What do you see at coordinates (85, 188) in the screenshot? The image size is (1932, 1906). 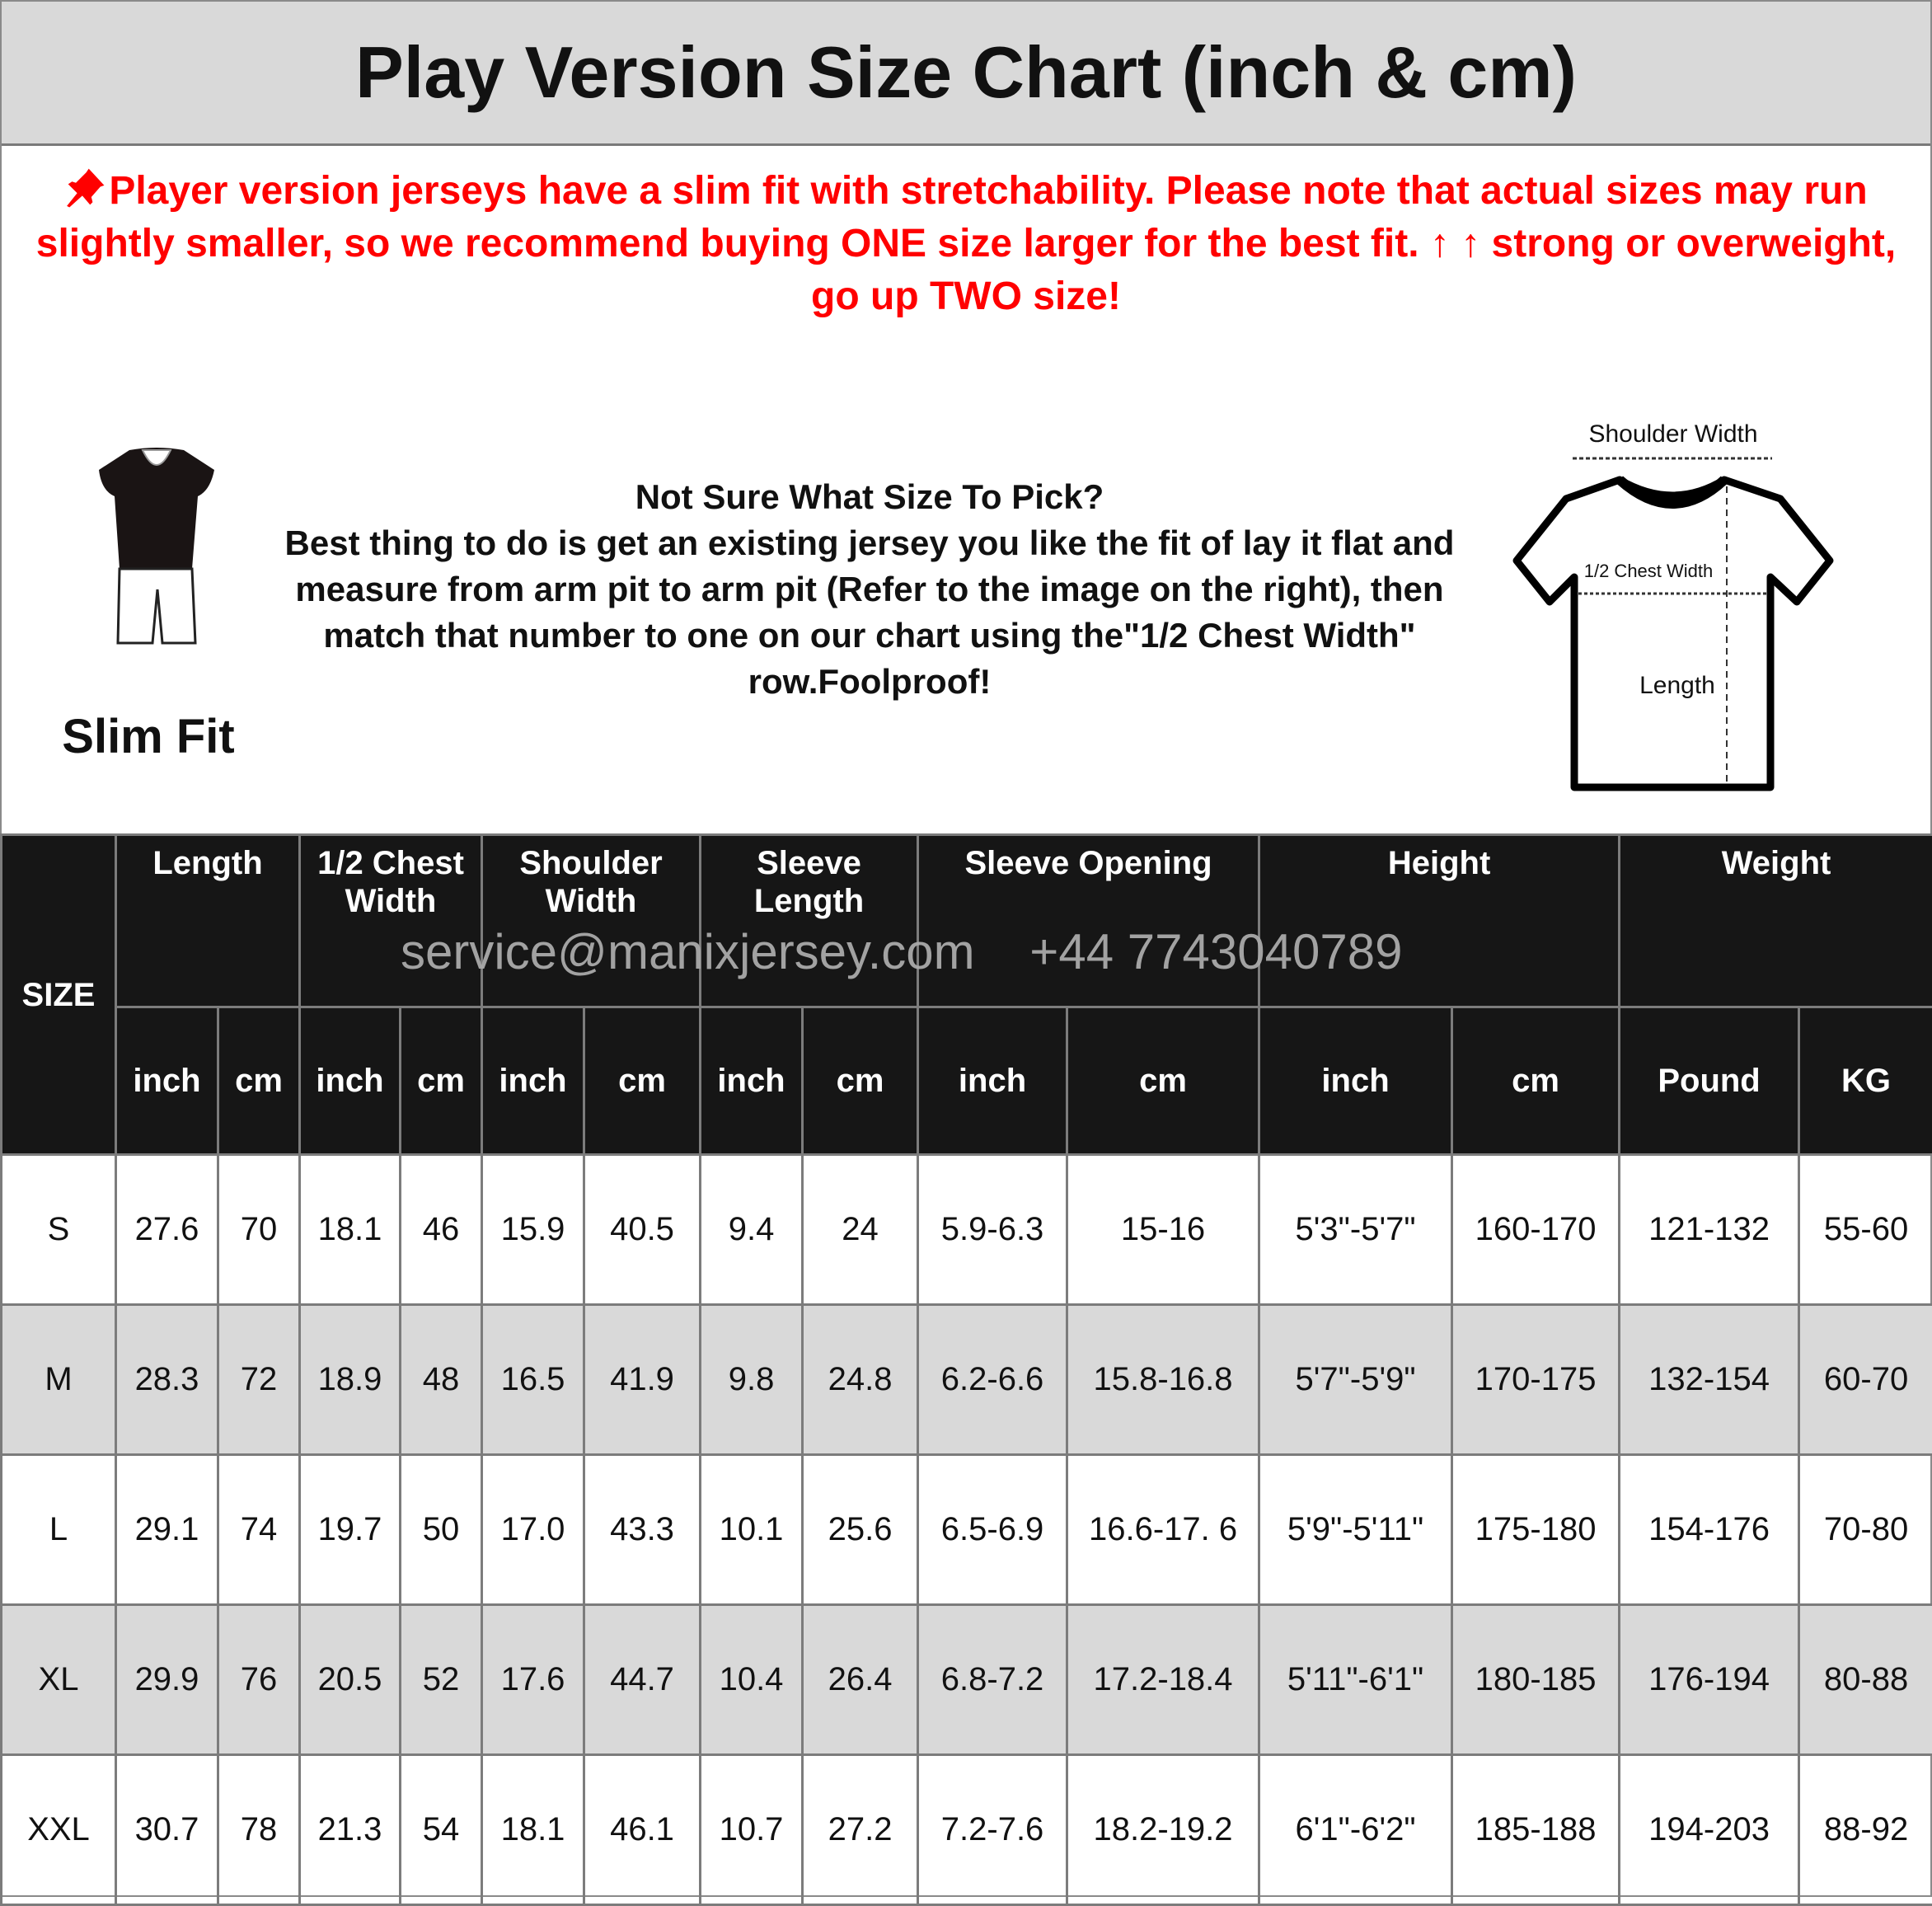 I see `pushpin-icon` at bounding box center [85, 188].